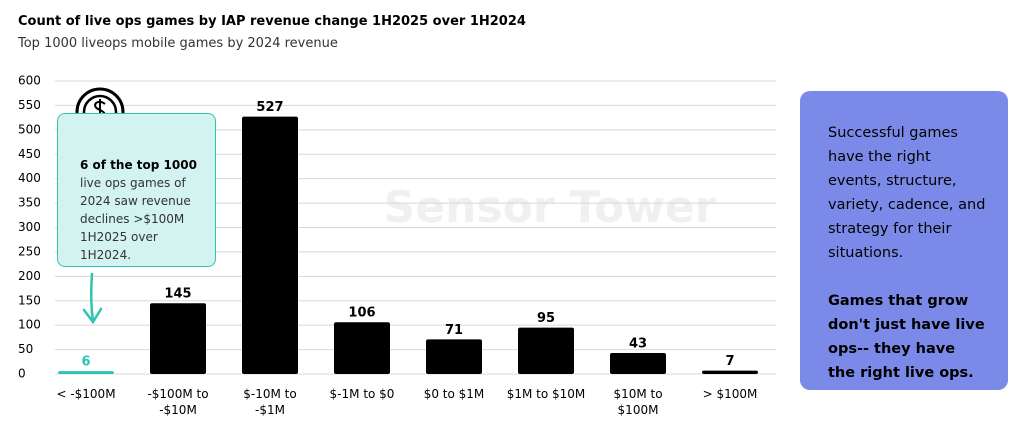 This screenshot has width=1024, height=429. What do you see at coordinates (29, 81) in the screenshot?
I see `y-tick-label: 600` at bounding box center [29, 81].